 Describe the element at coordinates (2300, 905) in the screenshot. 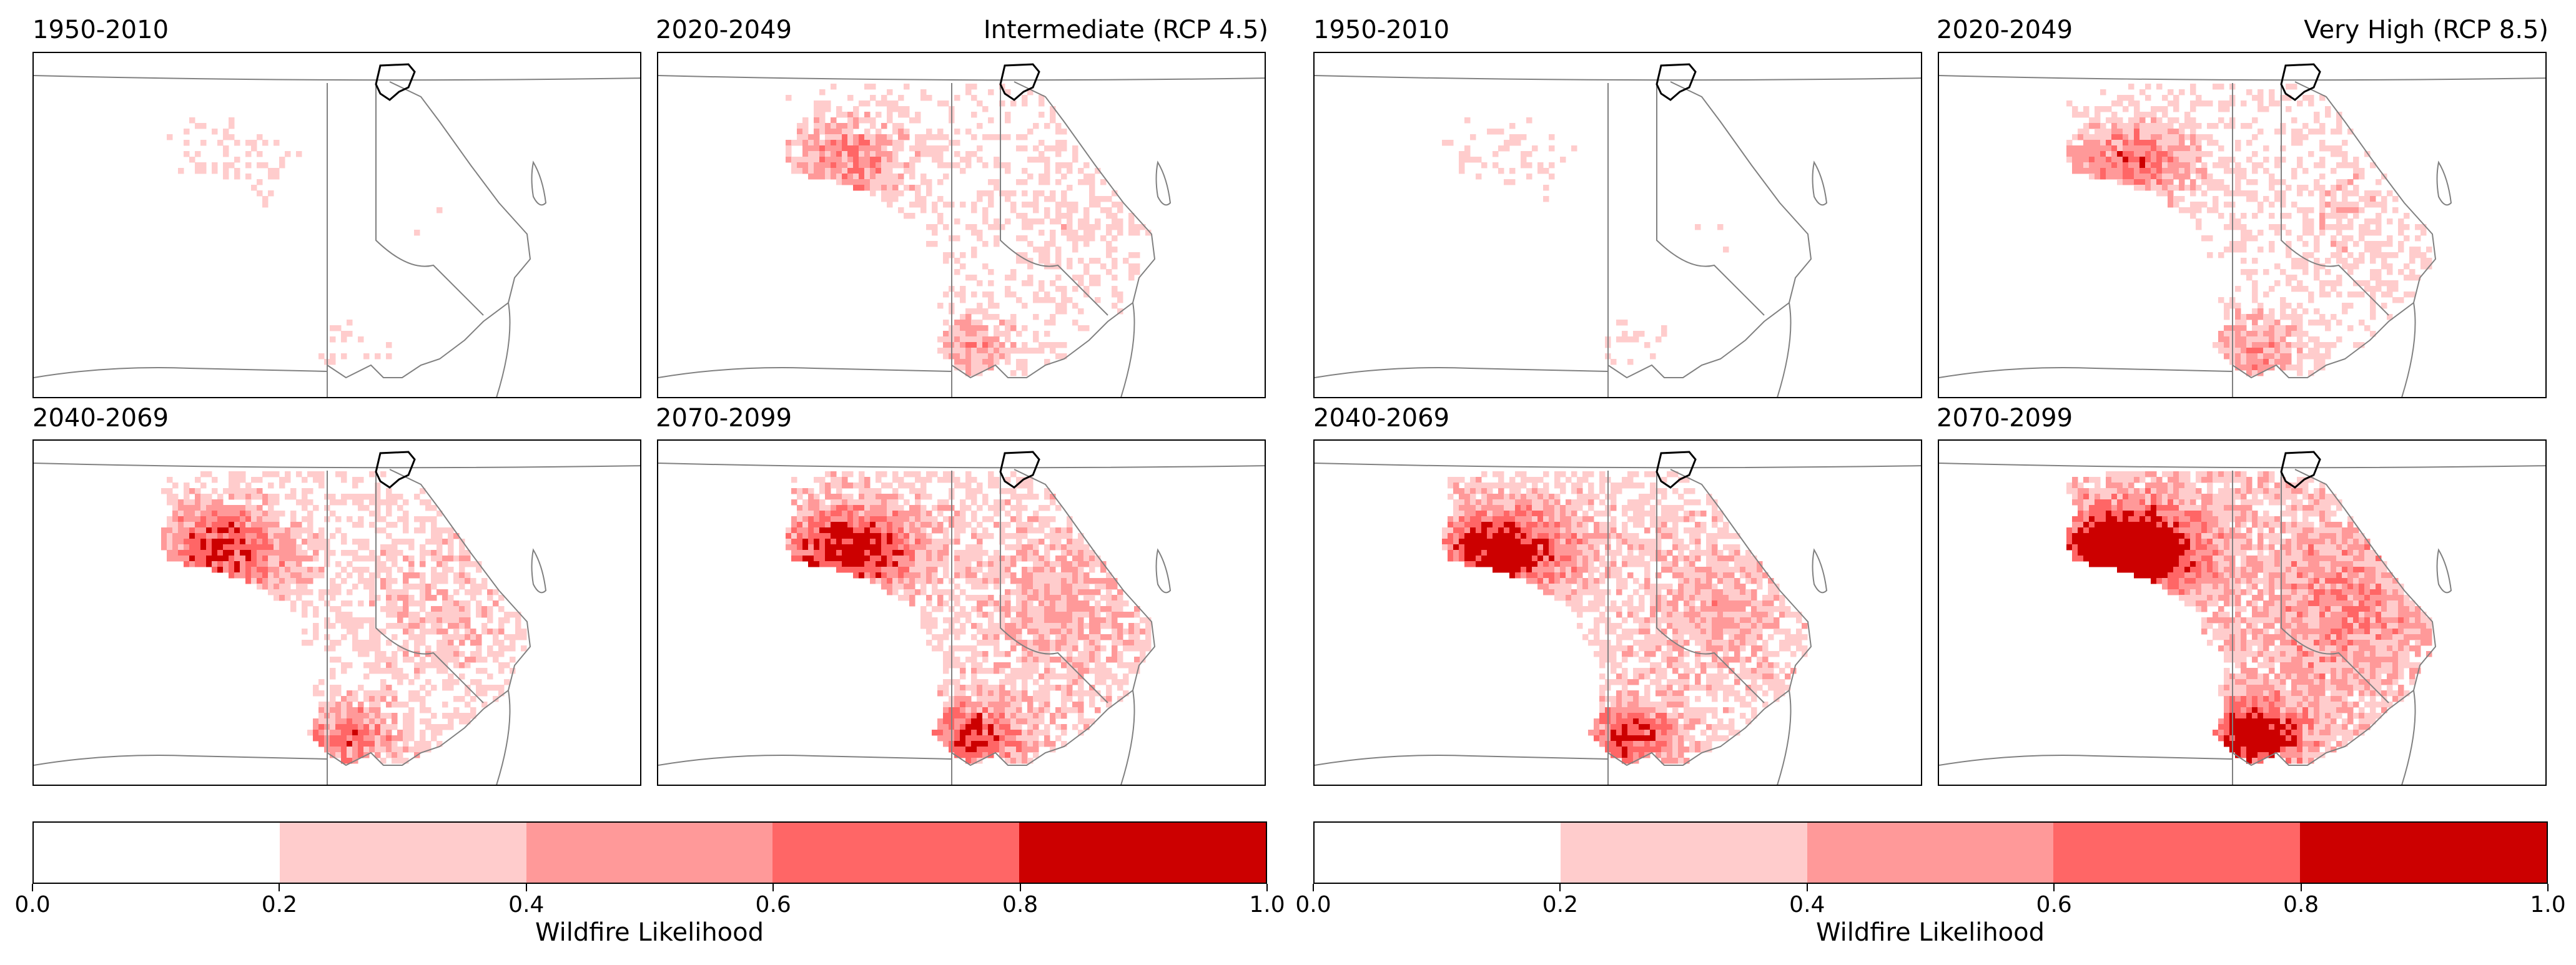

I see `colorbar-tick-label: 0.8` at that location.